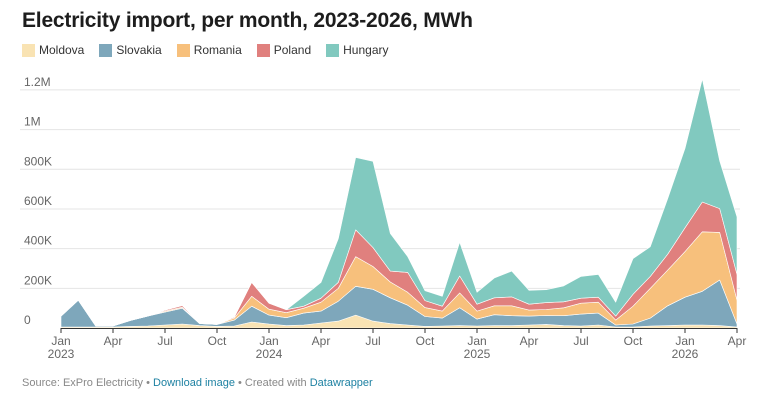 This screenshot has height=404, width=780. Describe the element at coordinates (685, 354) in the screenshot. I see `x-year-label: 2026` at that location.